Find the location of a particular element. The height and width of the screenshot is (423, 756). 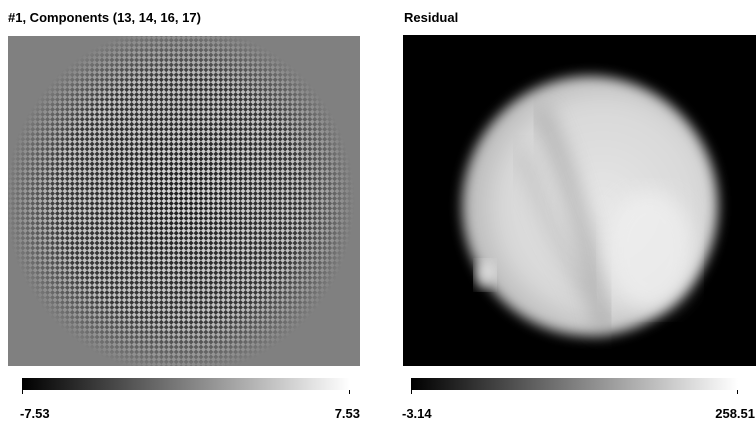

panel-title: #1, Components (13, 14, 16, 17) is located at coordinates (104, 17).